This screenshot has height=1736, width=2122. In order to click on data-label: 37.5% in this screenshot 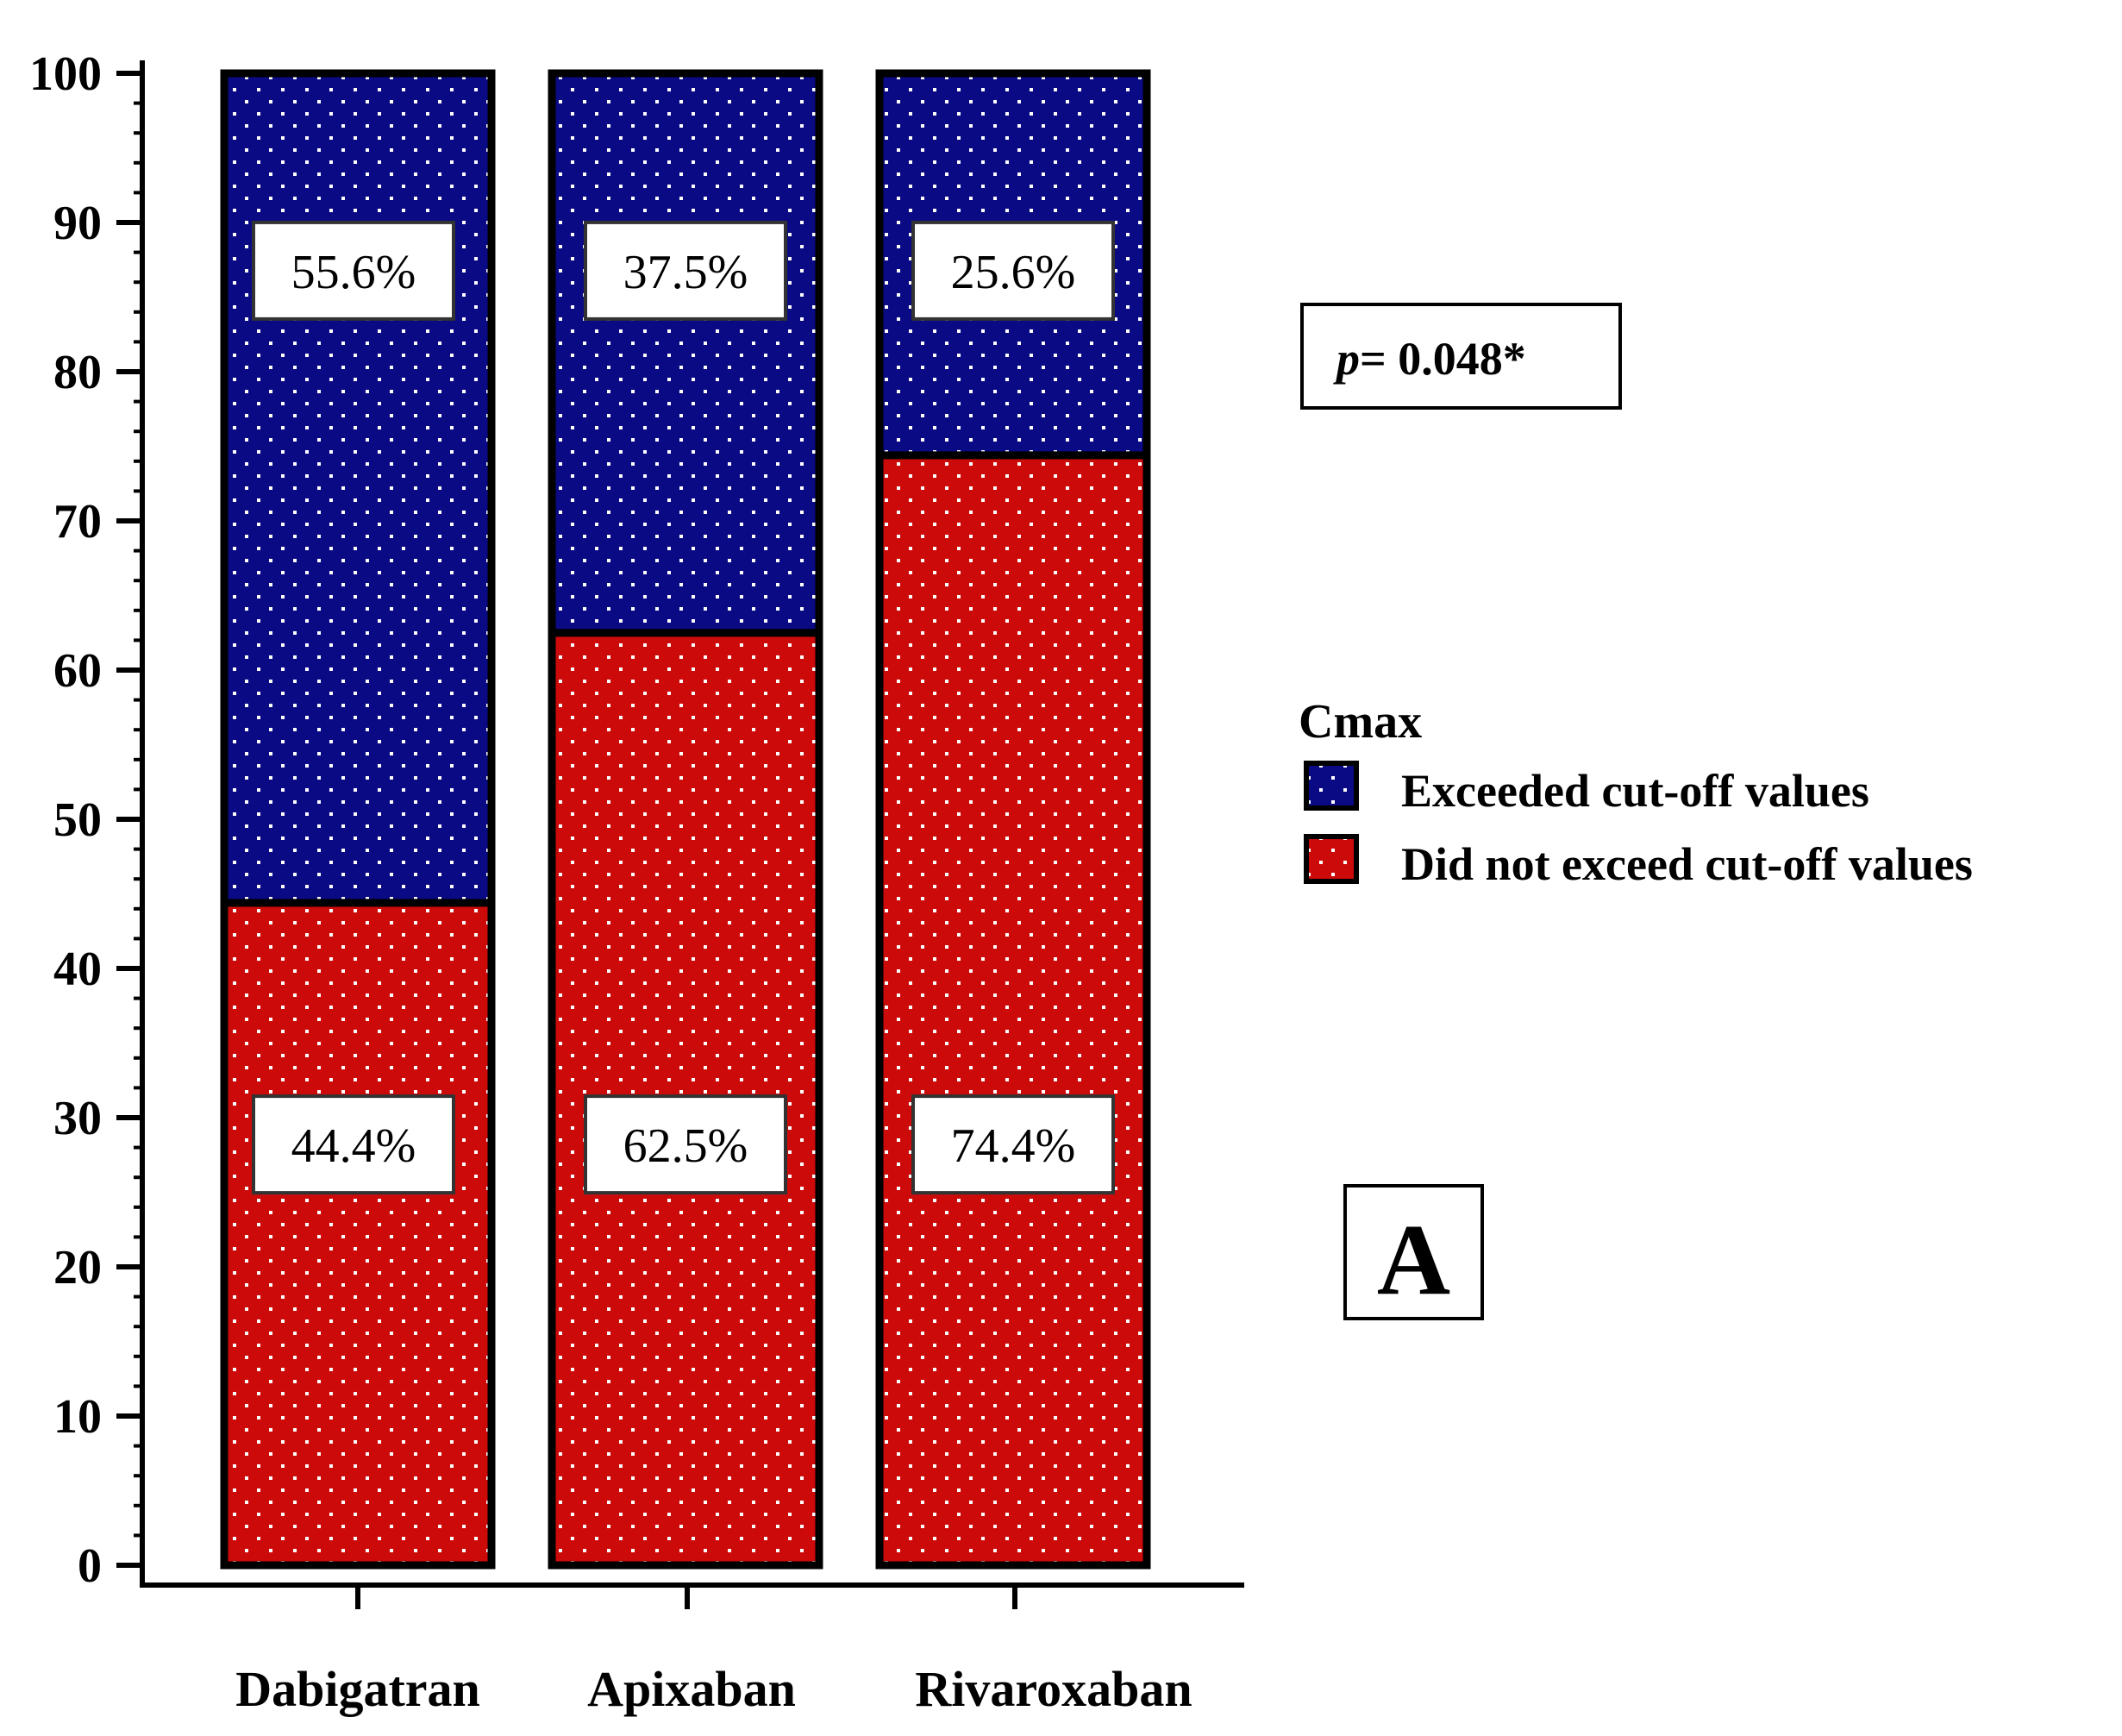, I will do `click(685, 272)`.